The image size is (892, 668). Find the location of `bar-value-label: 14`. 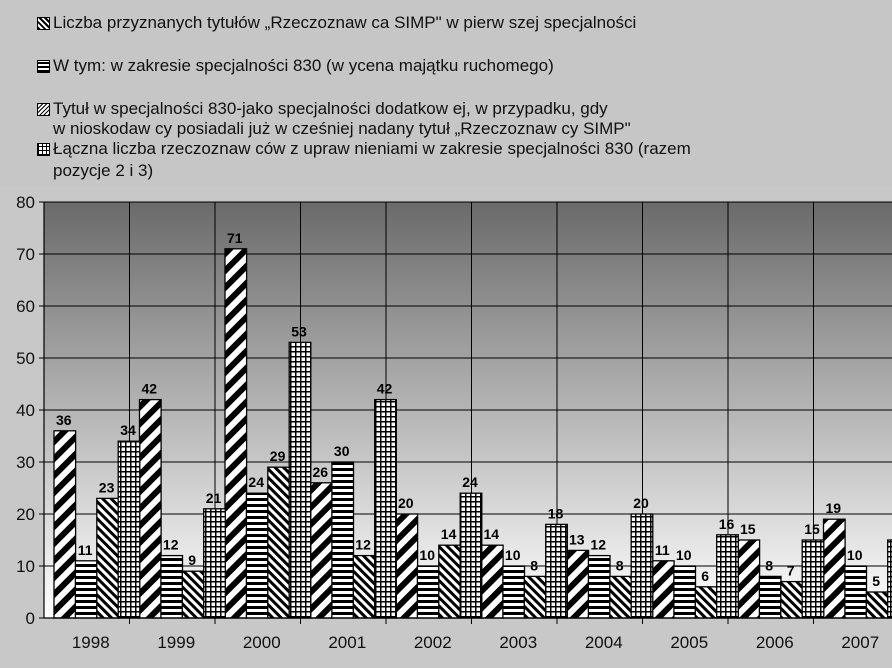

bar-value-label: 14 is located at coordinates (492, 534).